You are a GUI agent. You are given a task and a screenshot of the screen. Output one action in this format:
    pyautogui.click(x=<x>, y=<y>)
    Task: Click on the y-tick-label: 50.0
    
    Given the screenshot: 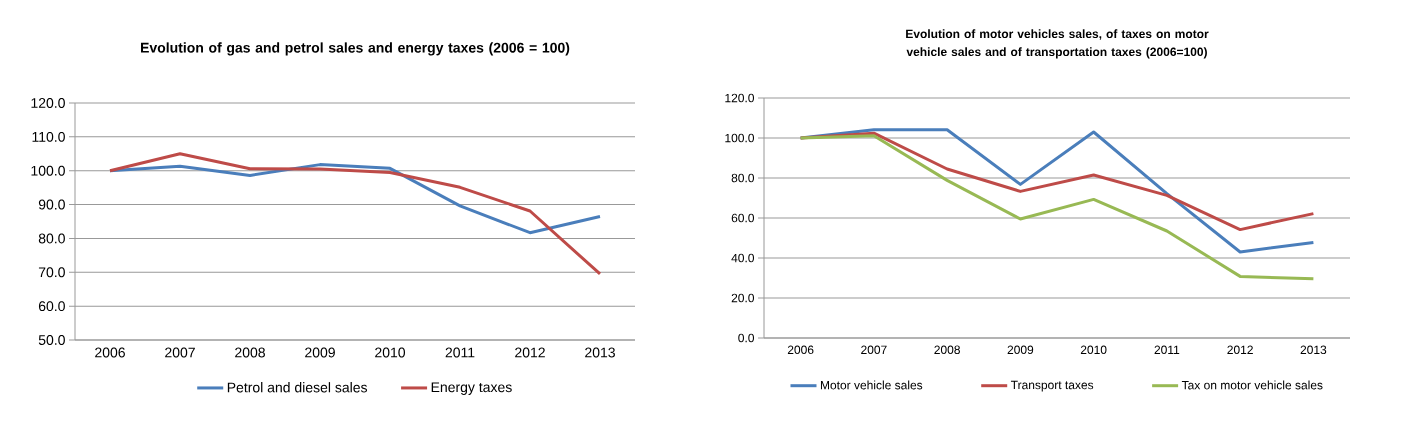 What is the action you would take?
    pyautogui.click(x=51, y=340)
    